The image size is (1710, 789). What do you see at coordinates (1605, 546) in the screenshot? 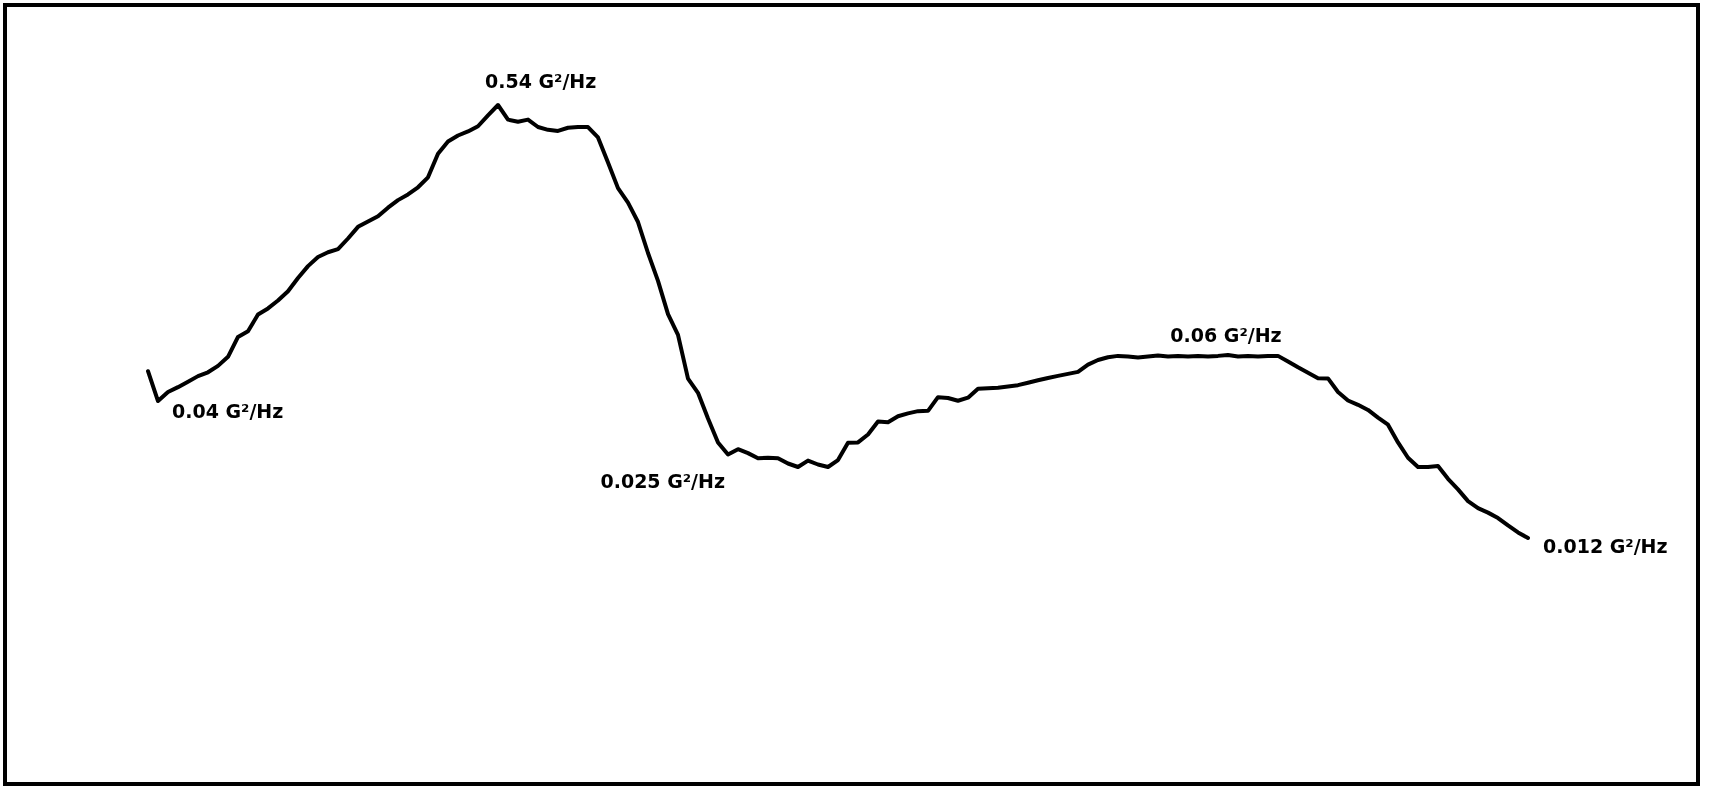
I see `data-label: 0.012 G²/Hz` at bounding box center [1605, 546].